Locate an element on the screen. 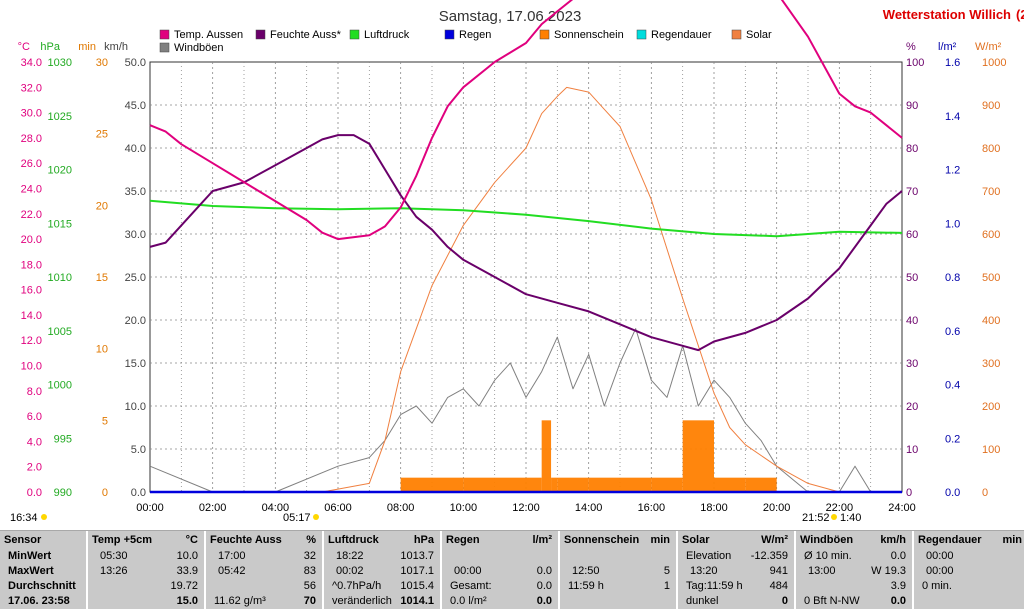 The image size is (1024, 609). tick-label-minutes: 0 is located at coordinates (105, 493).